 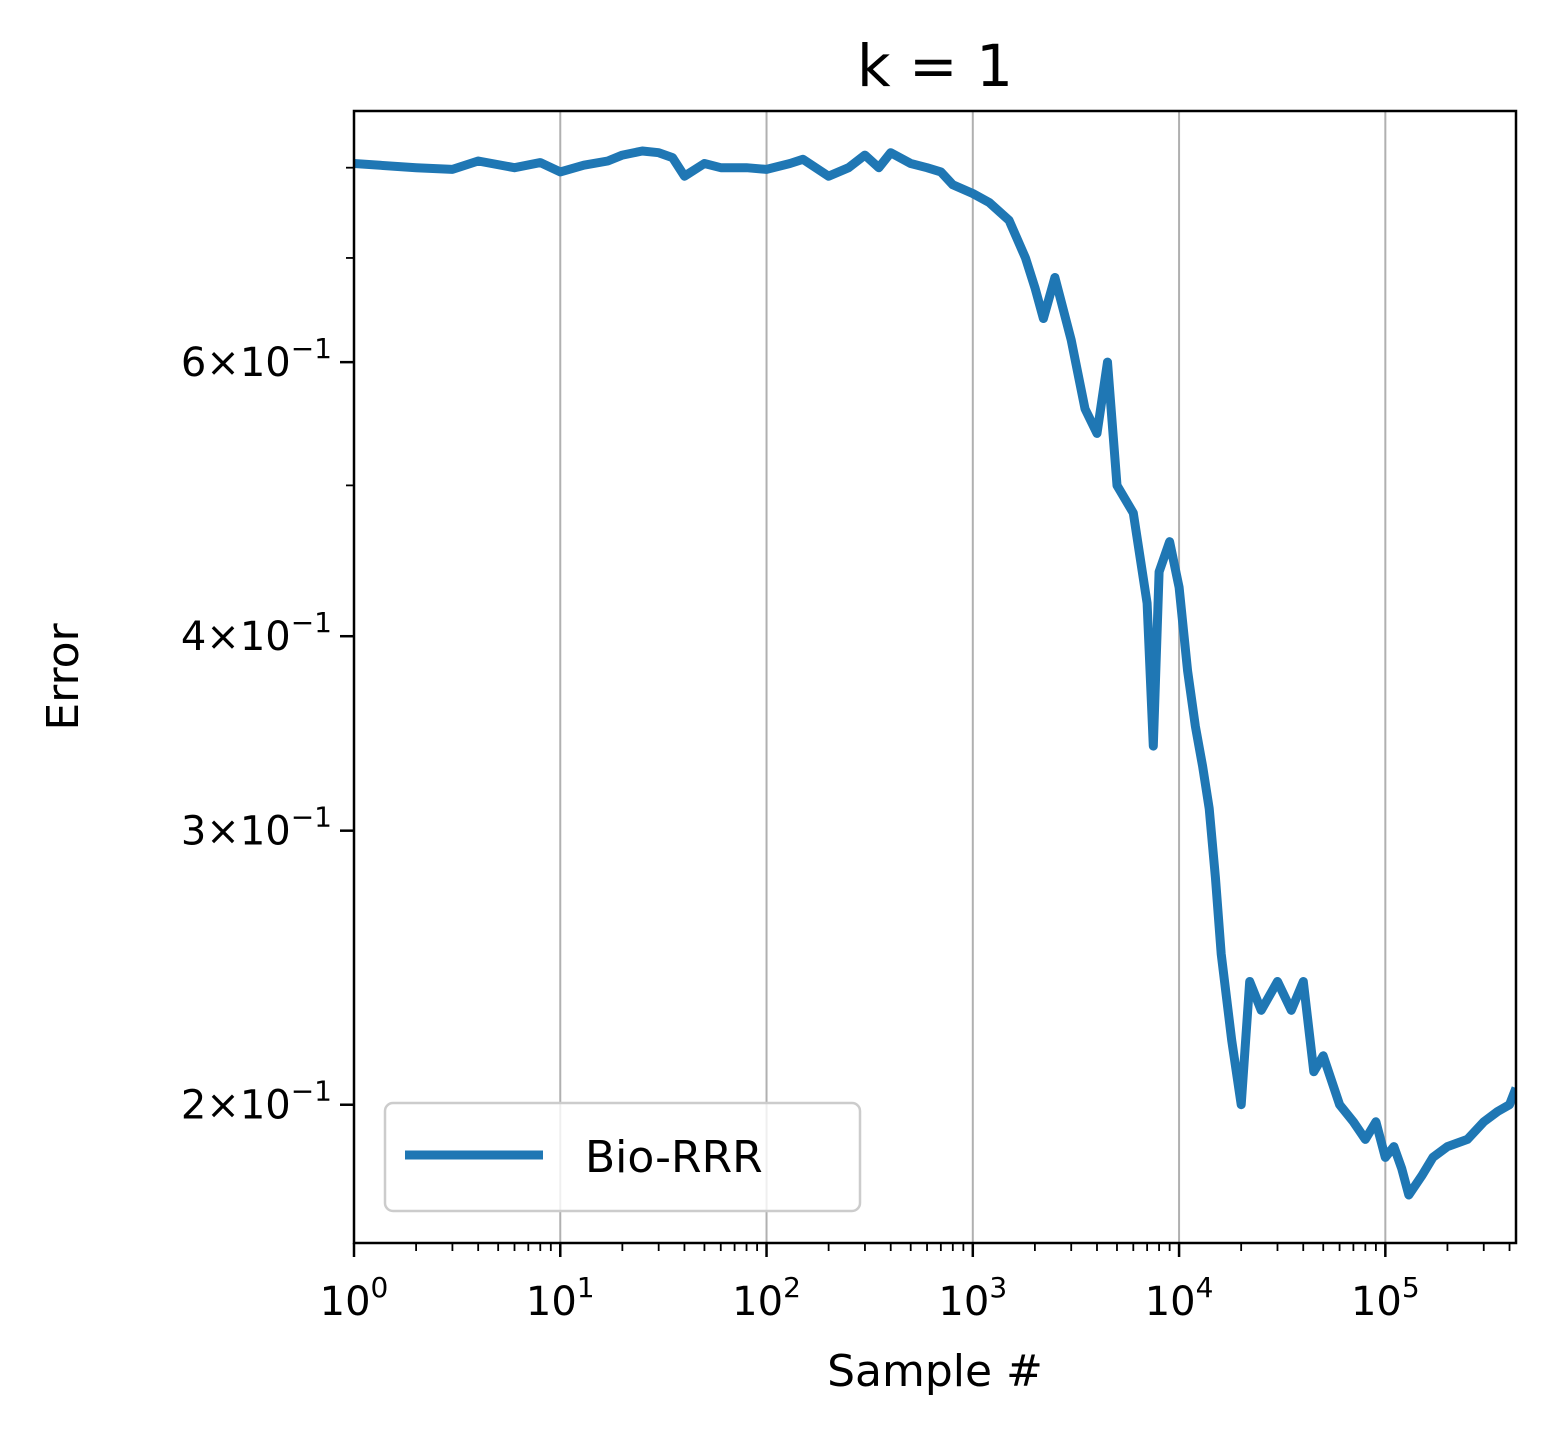 What do you see at coordinates (560, 1298) in the screenshot?
I see `x-tick-label: 10¹` at bounding box center [560, 1298].